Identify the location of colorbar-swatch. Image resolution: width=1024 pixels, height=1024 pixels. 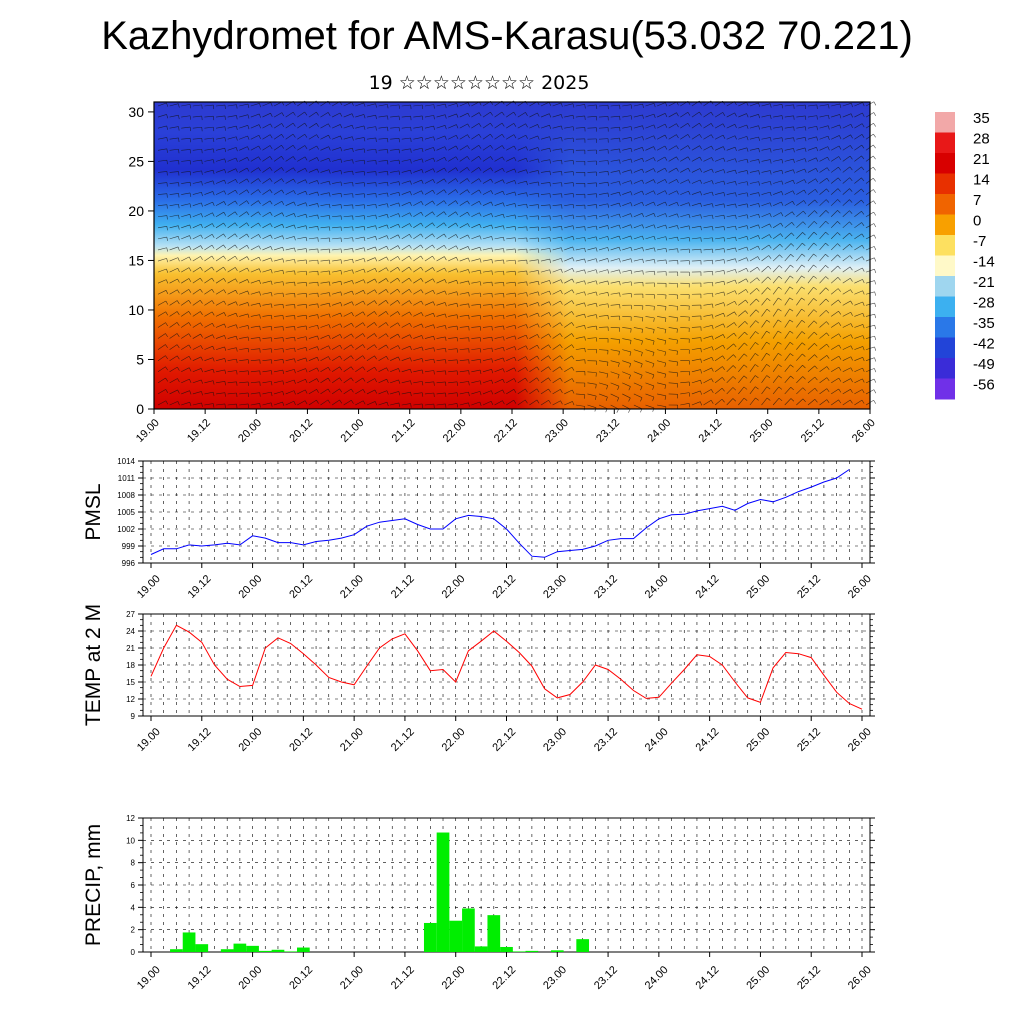
(945, 225).